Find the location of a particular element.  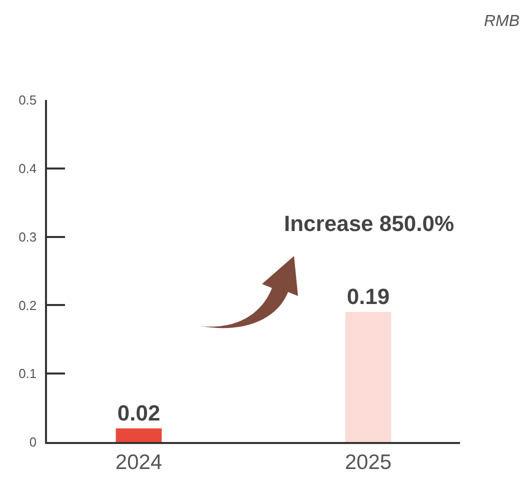

y-tick-label: 0.3 is located at coordinates (27, 236).